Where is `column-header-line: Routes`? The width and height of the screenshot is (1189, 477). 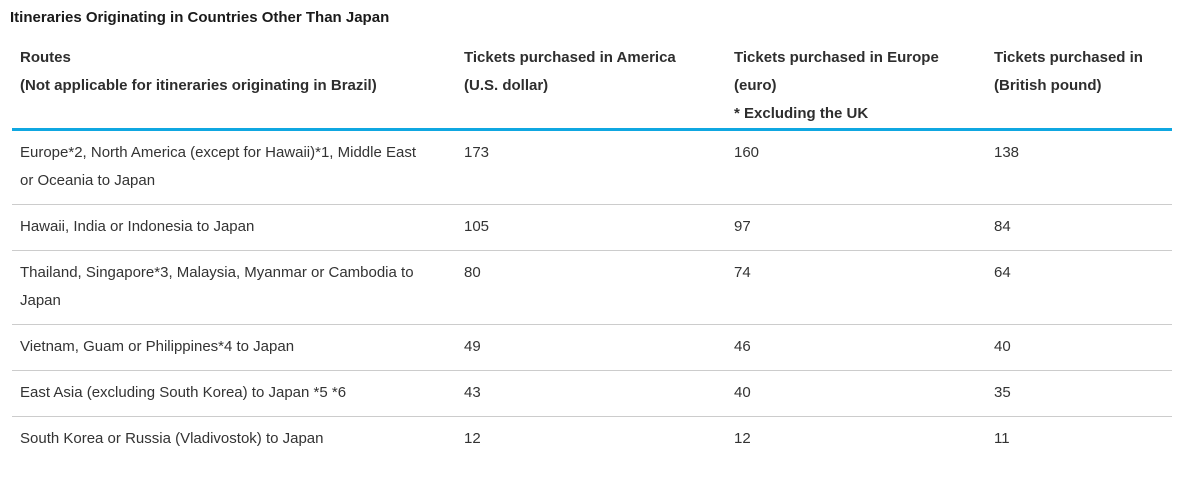
column-header-line: Routes is located at coordinates (45, 57).